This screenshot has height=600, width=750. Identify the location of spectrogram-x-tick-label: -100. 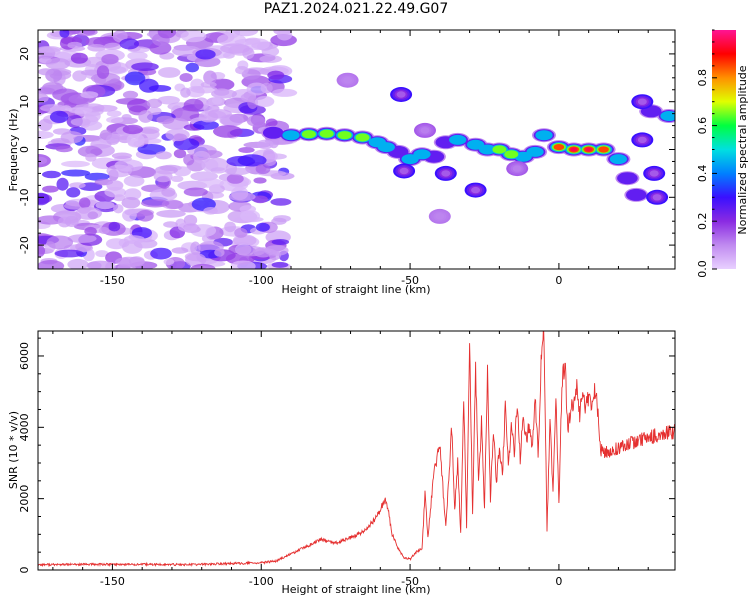
(261, 280).